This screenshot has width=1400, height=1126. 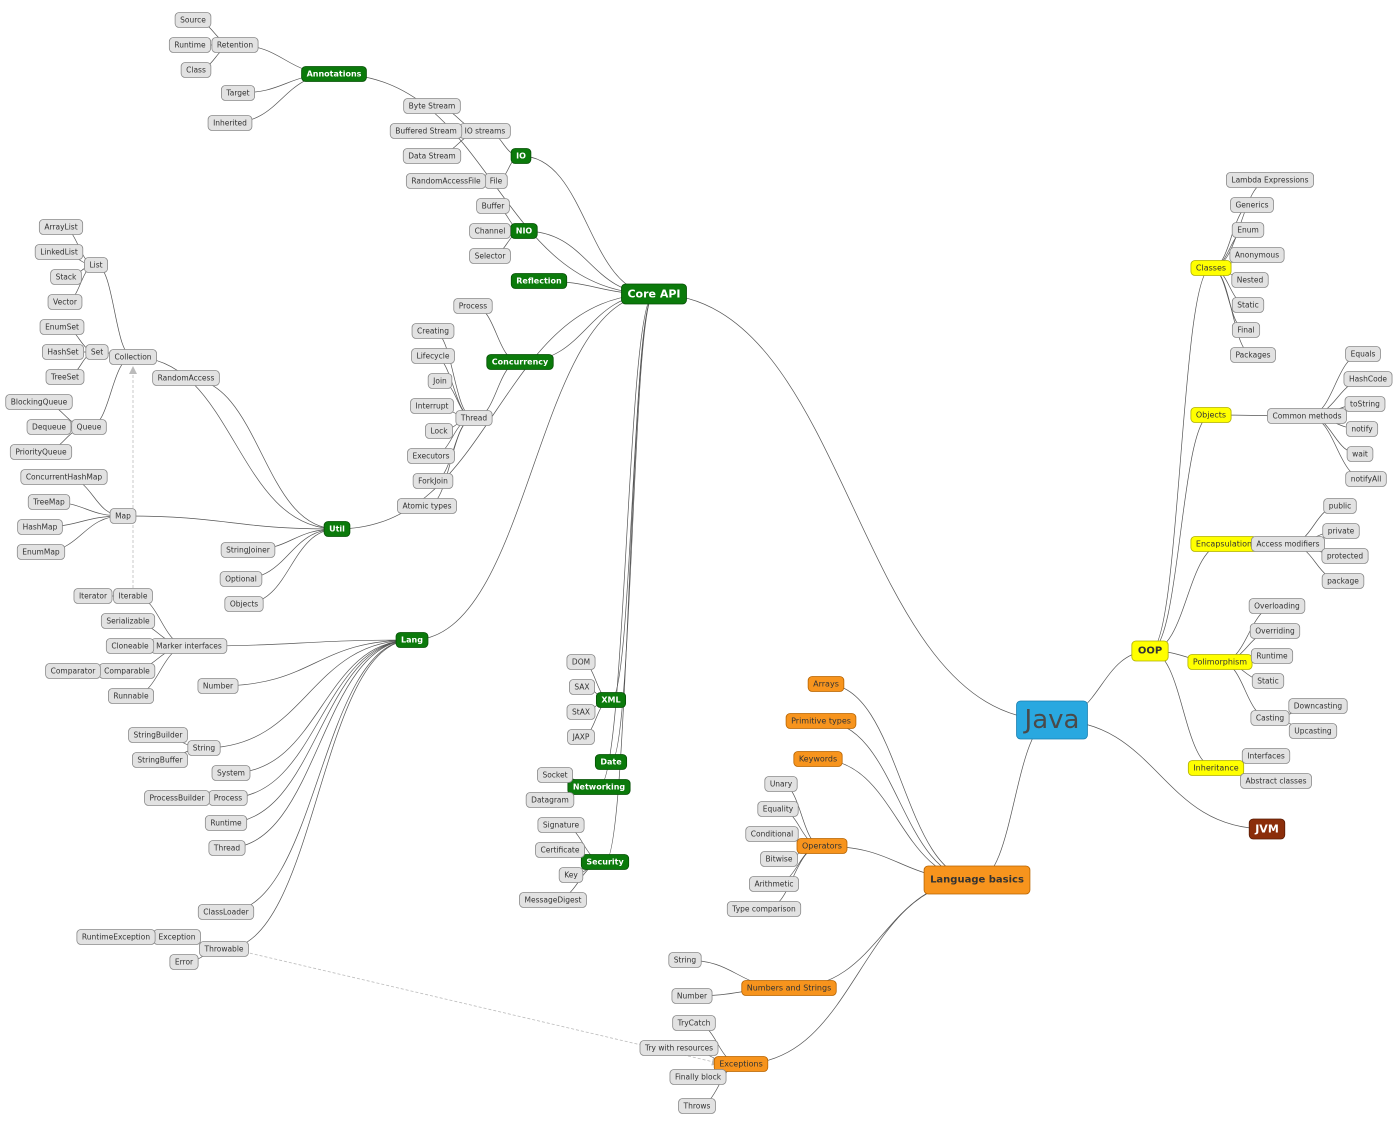 What do you see at coordinates (224, 949) in the screenshot?
I see `node: Throwable` at bounding box center [224, 949].